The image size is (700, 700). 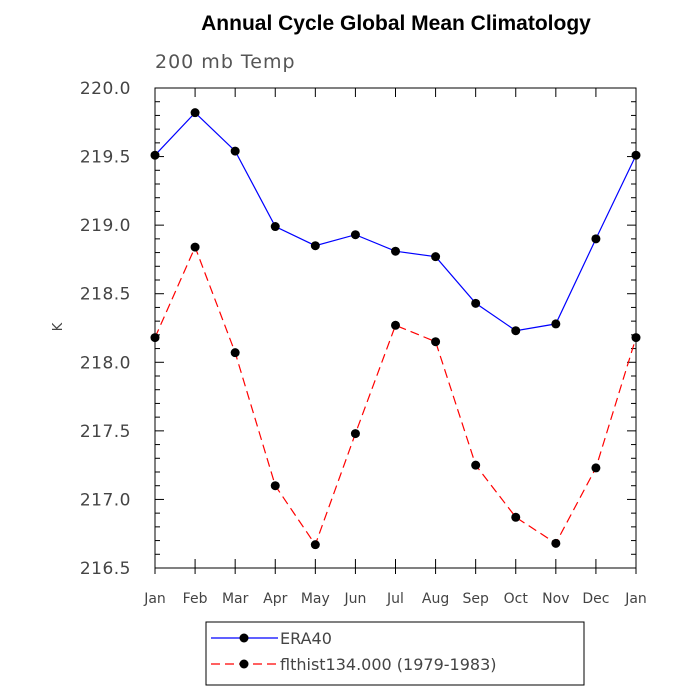 What do you see at coordinates (396, 23) in the screenshot?
I see `chart-title: Annual Cycle Global Mean Climatology` at bounding box center [396, 23].